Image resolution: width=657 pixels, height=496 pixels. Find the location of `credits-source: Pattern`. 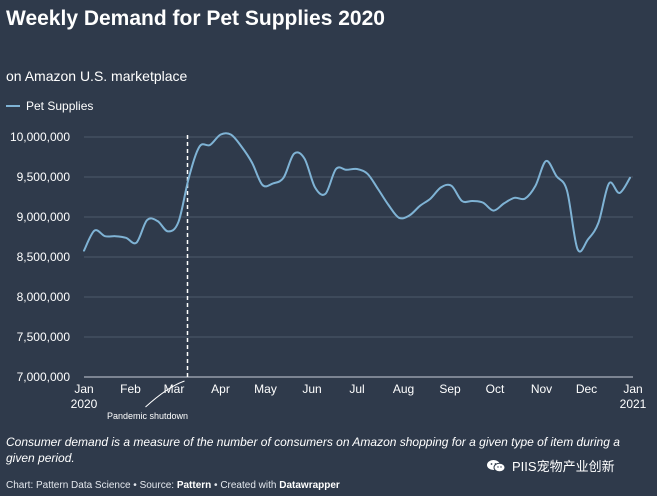

credits-source: Pattern is located at coordinates (194, 485).